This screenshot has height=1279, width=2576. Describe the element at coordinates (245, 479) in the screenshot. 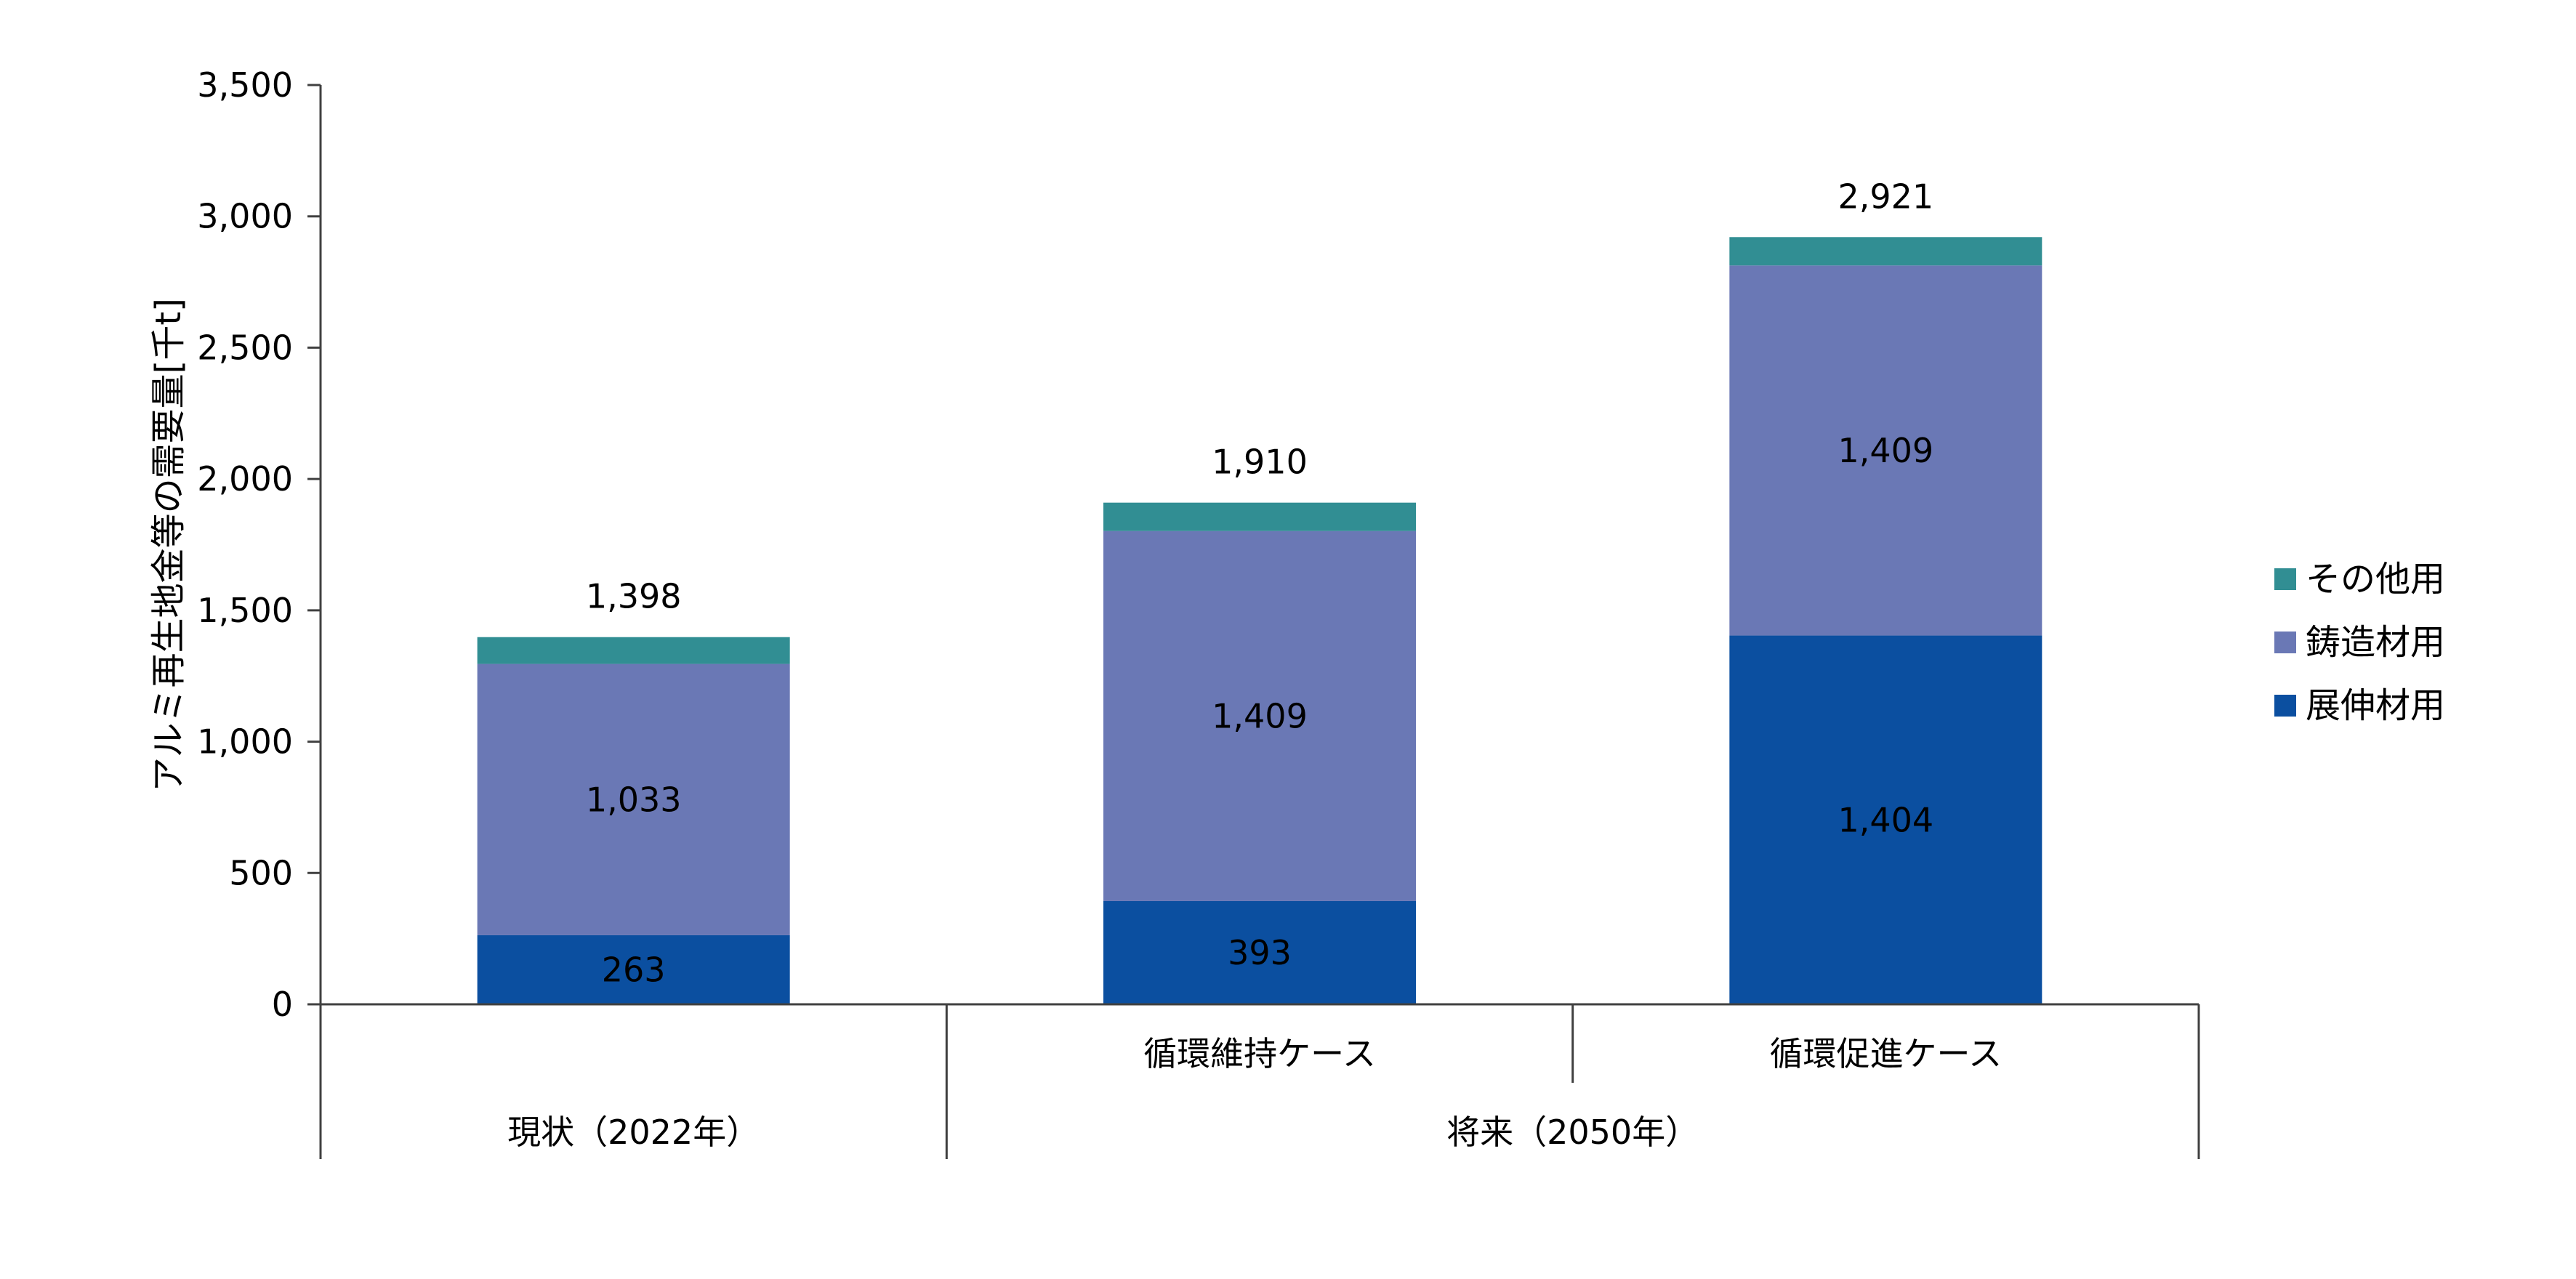

I see `y-tick-label: 2,000` at that location.